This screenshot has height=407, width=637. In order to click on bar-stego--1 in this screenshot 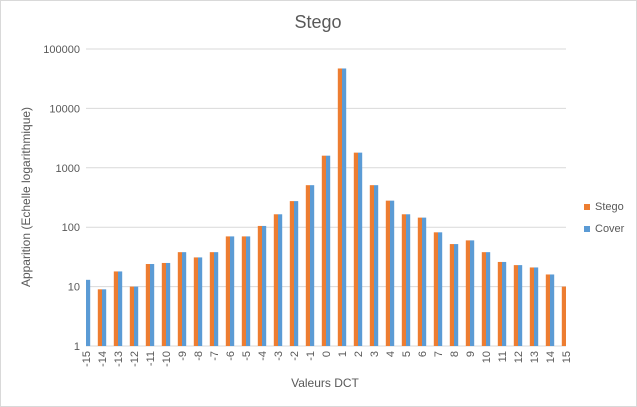, I will do `click(307, 265)`.